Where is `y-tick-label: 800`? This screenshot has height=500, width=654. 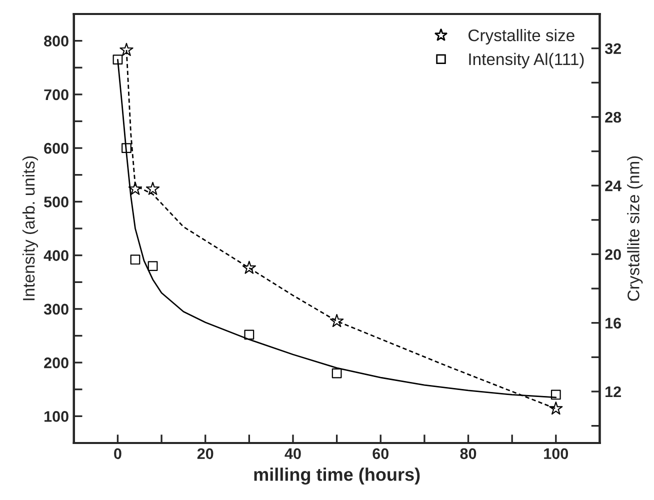
y-tick-label: 800 is located at coordinates (56, 41).